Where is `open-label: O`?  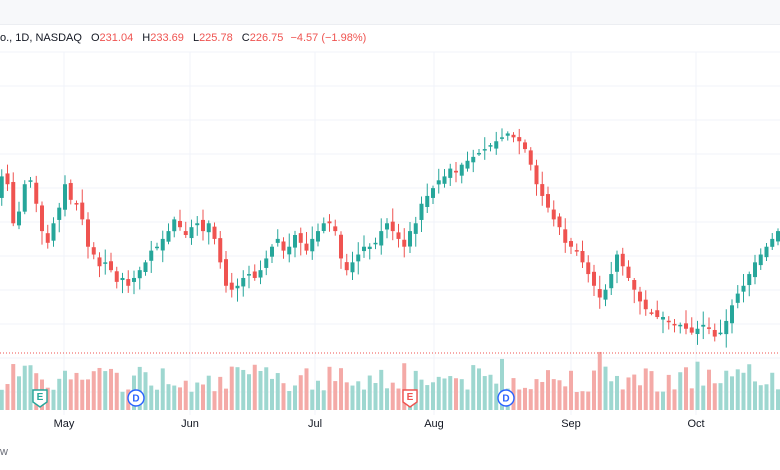
open-label: O is located at coordinates (95, 38).